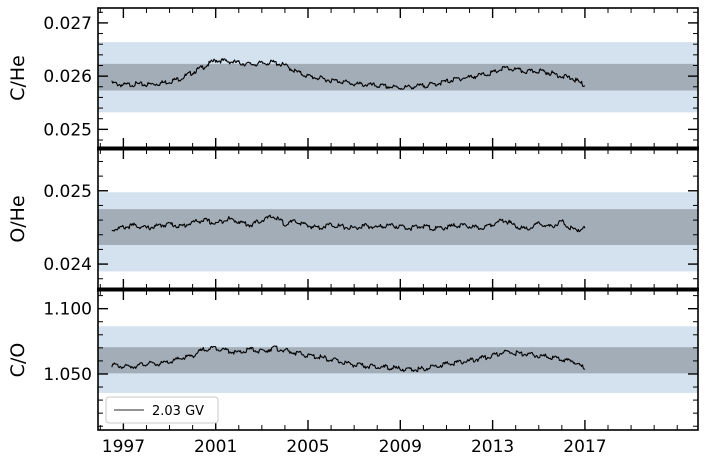  I want to click on y-axis-label: C/He, so click(18, 78).